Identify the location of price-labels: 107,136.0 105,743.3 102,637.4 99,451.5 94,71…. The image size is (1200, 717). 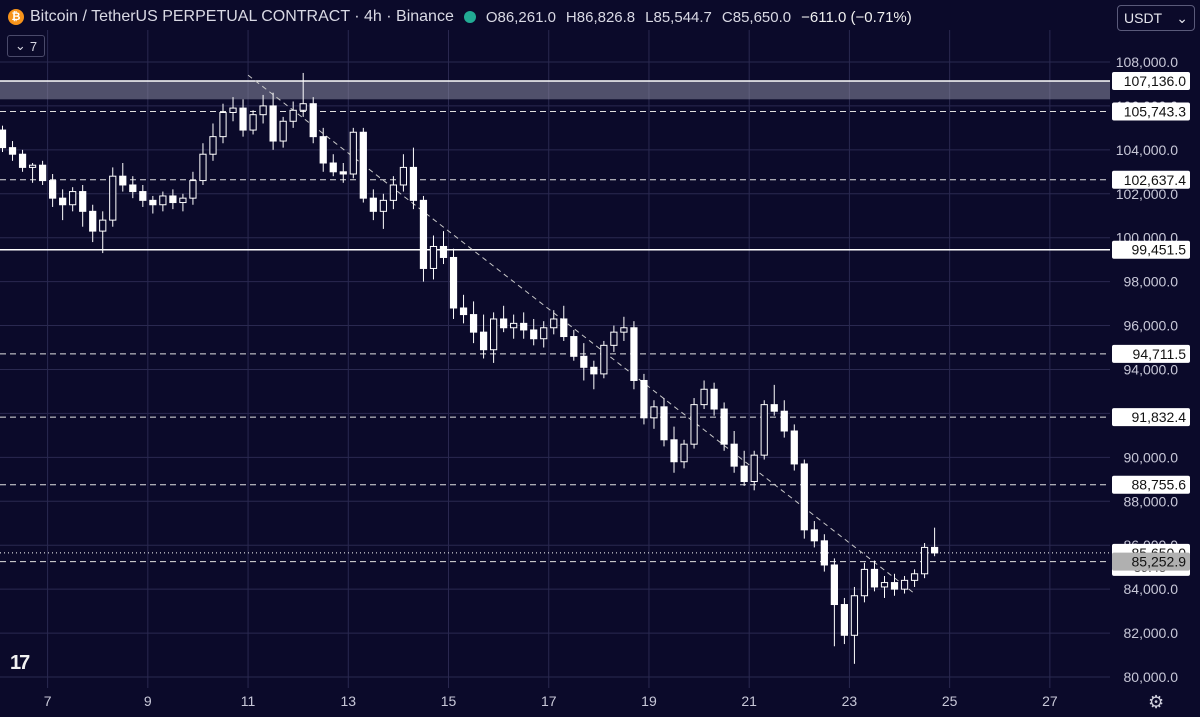
(1151, 323).